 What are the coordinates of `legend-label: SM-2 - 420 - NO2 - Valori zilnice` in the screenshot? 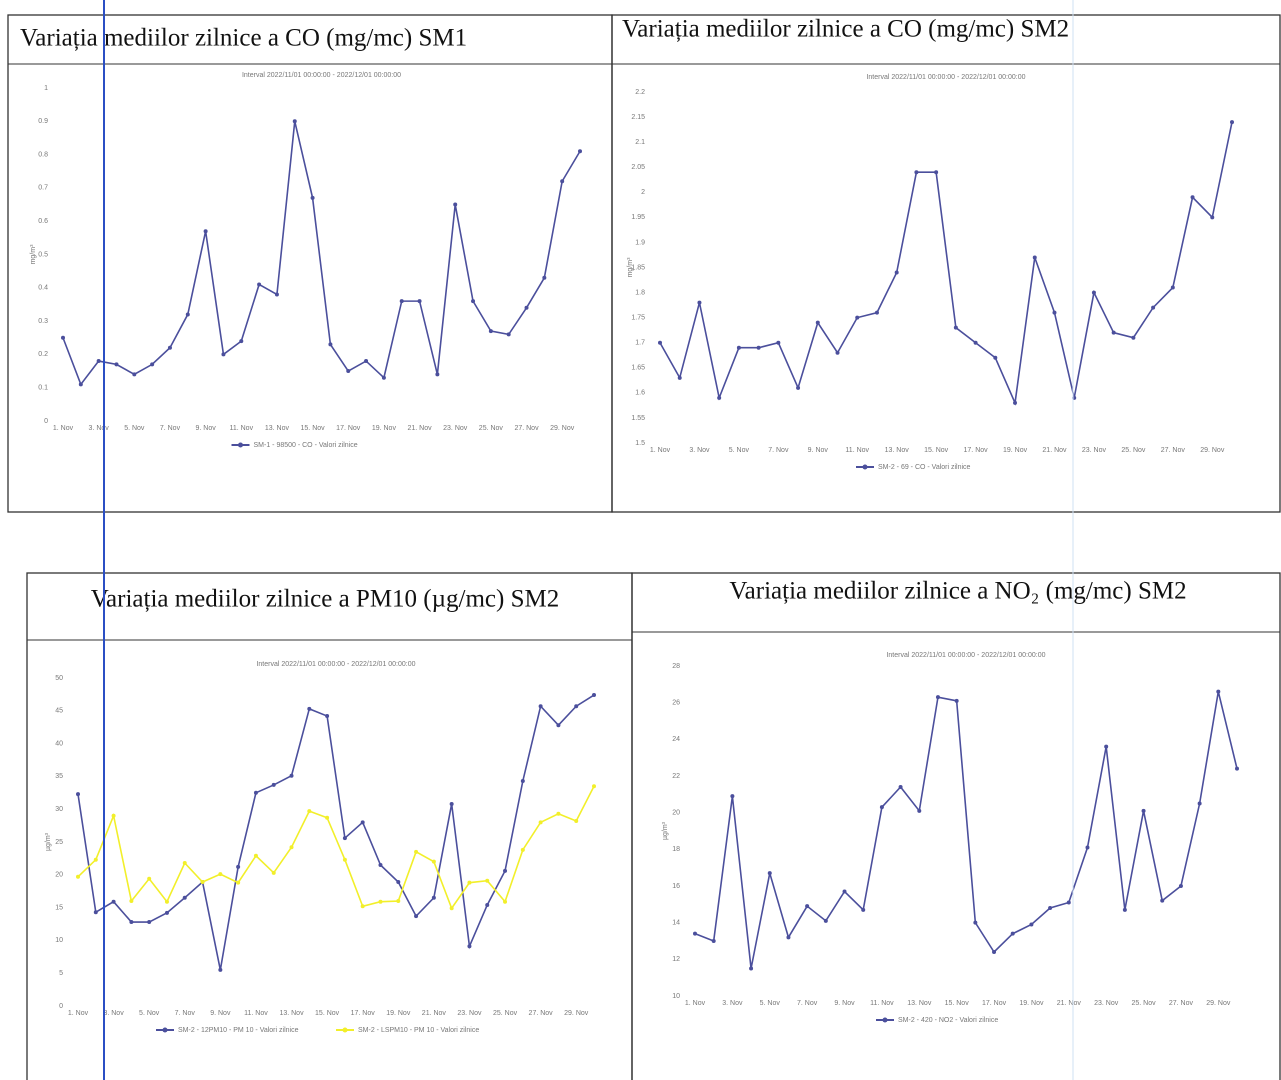 It's located at (948, 1020).